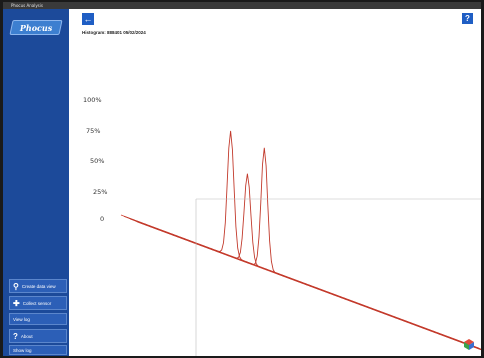 The width and height of the screenshot is (484, 358). Describe the element at coordinates (97, 161) in the screenshot. I see `y-tick-50: 50%` at that location.